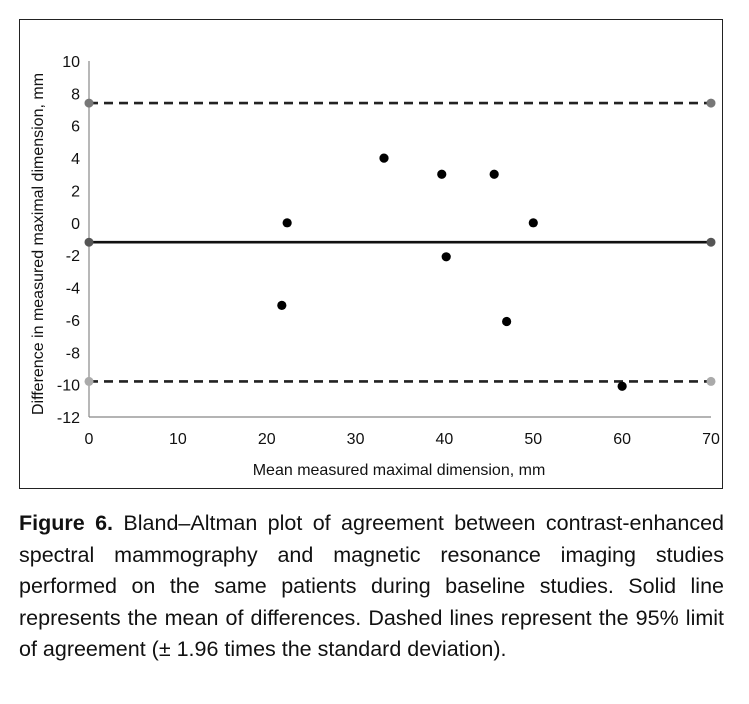 Image resolution: width=749 pixels, height=704 pixels. What do you see at coordinates (399, 470) in the screenshot?
I see `x-axis-title: Mean measured maximal dimension, mm` at bounding box center [399, 470].